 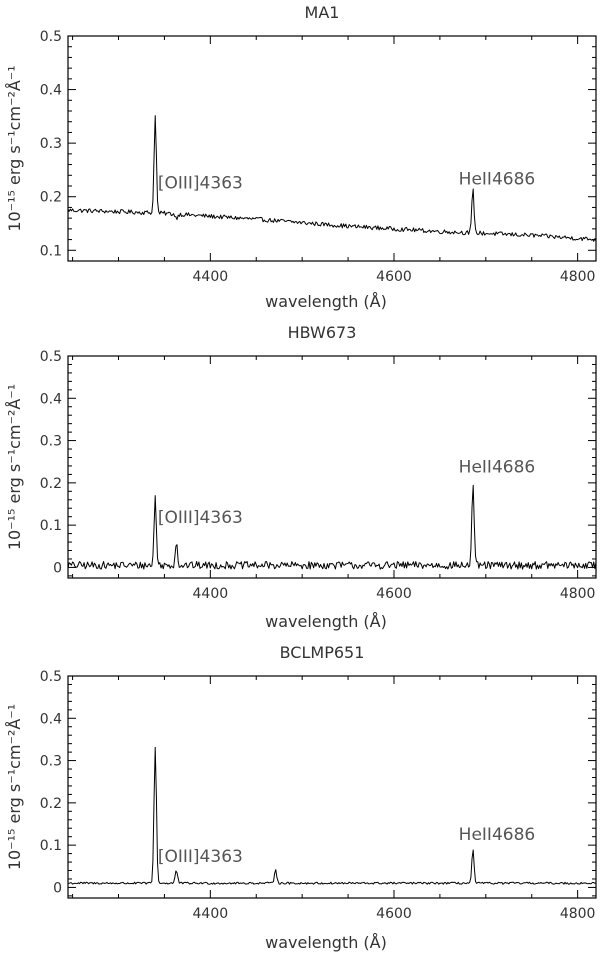 I want to click on panel-title: MA1, so click(x=322, y=12).